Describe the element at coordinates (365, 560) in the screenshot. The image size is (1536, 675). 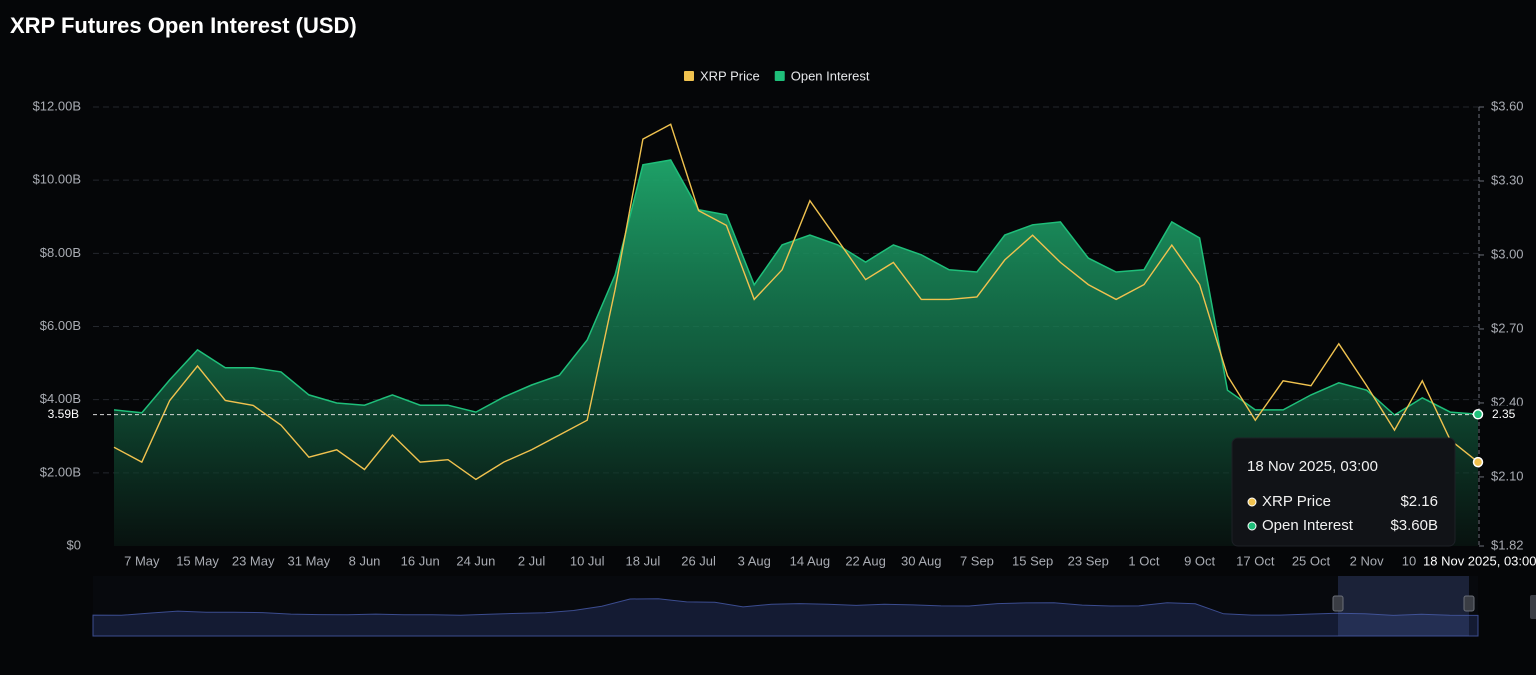
I see `x-tick-label: 8 Jun` at that location.